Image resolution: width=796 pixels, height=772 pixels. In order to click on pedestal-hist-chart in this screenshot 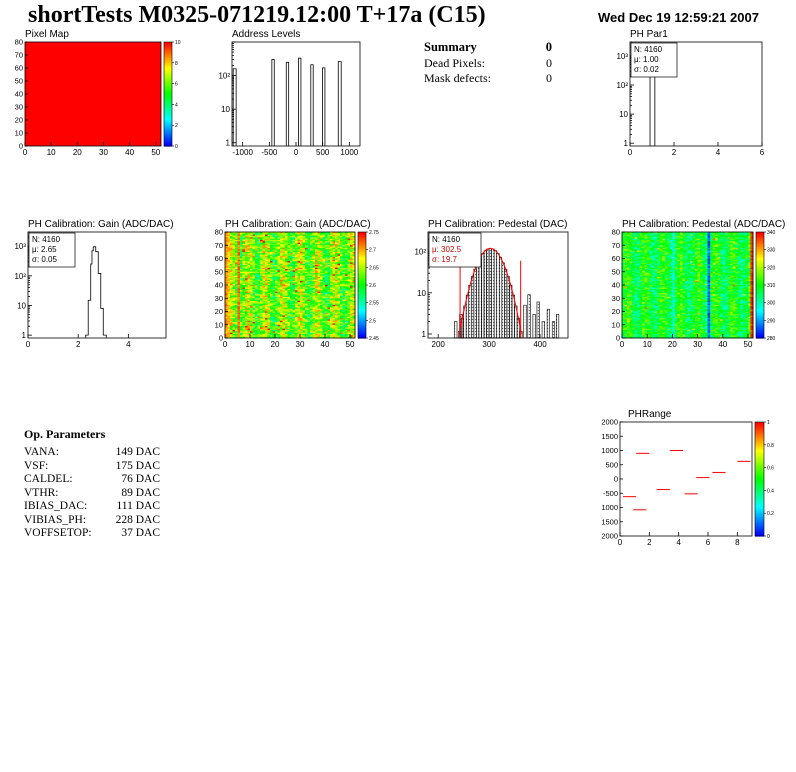, I will do `click(495, 283)`.